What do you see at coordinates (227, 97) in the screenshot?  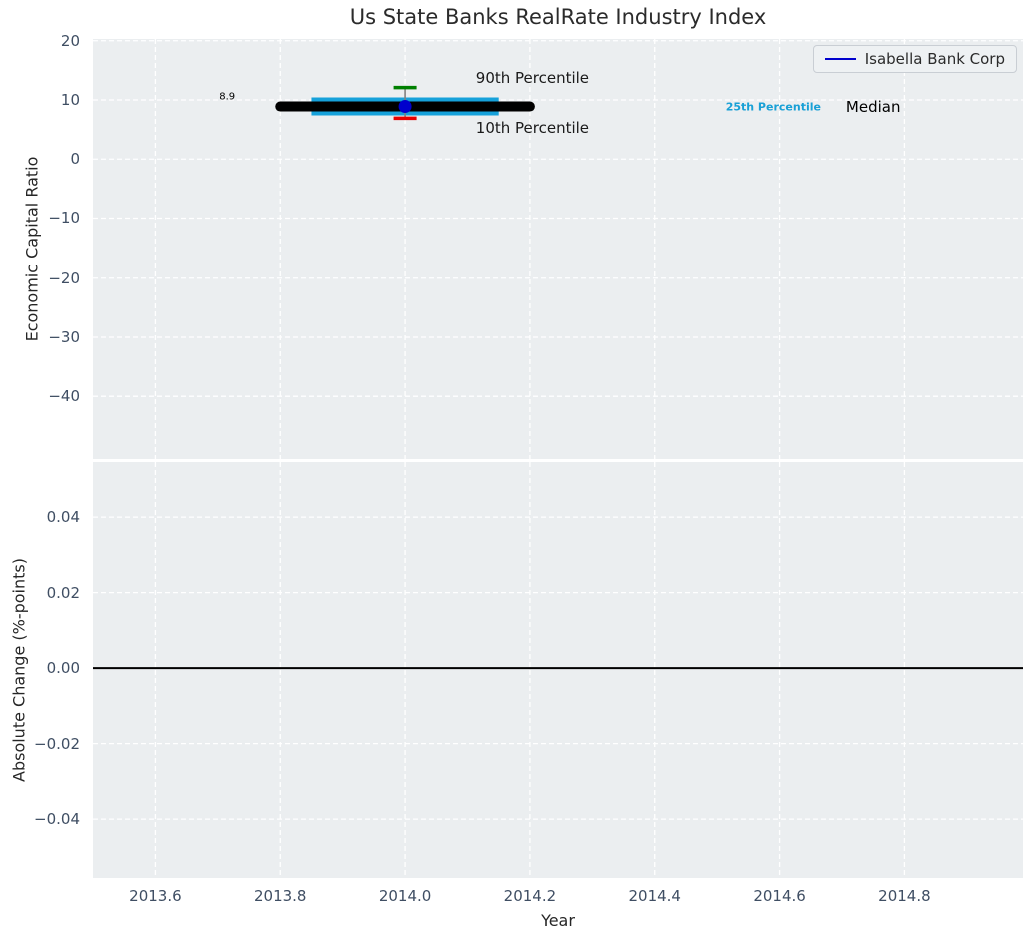 I see `annotation-8-9: 8.9` at bounding box center [227, 97].